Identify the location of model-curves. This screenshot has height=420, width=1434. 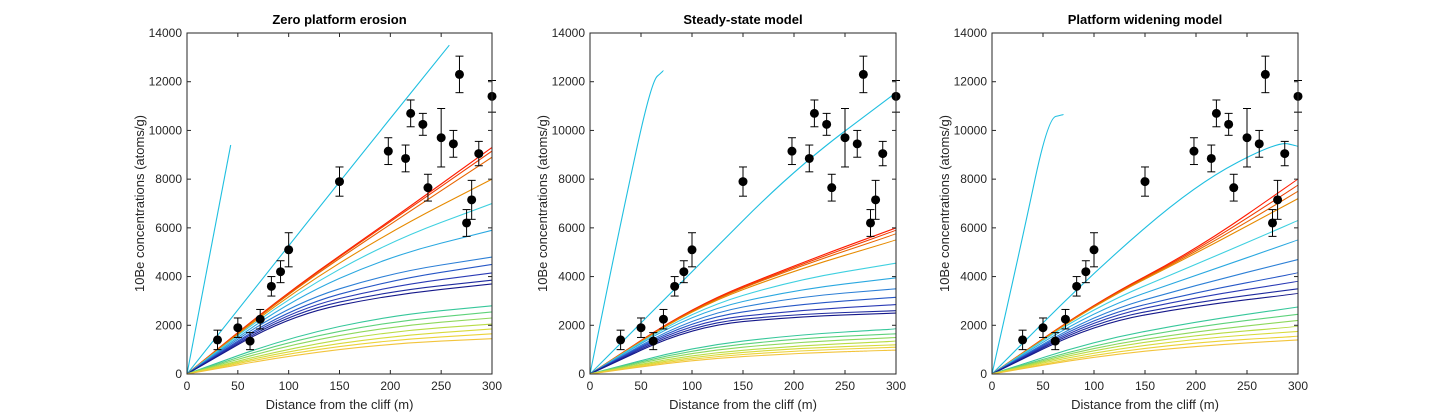
(1145, 244).